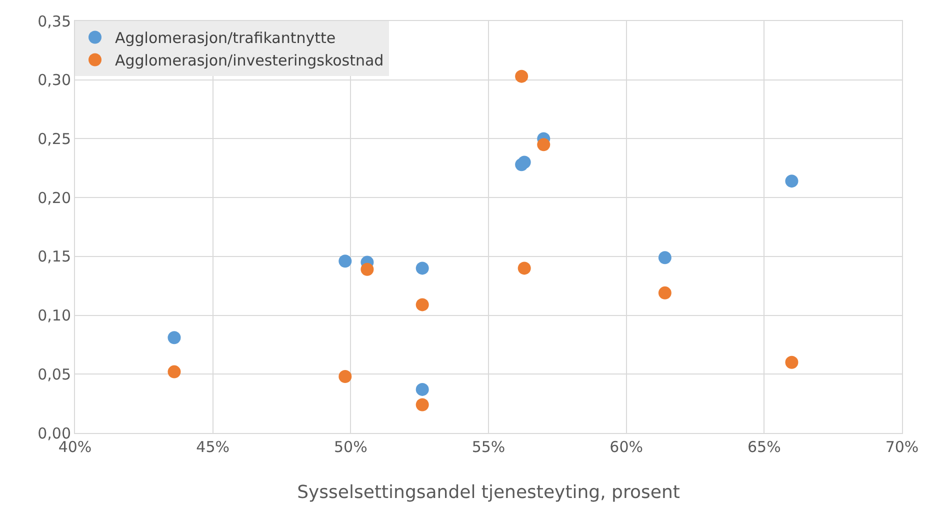 Image resolution: width=931 pixels, height=511 pixels. I want to click on y-tick-label: 0,05, so click(54, 374).